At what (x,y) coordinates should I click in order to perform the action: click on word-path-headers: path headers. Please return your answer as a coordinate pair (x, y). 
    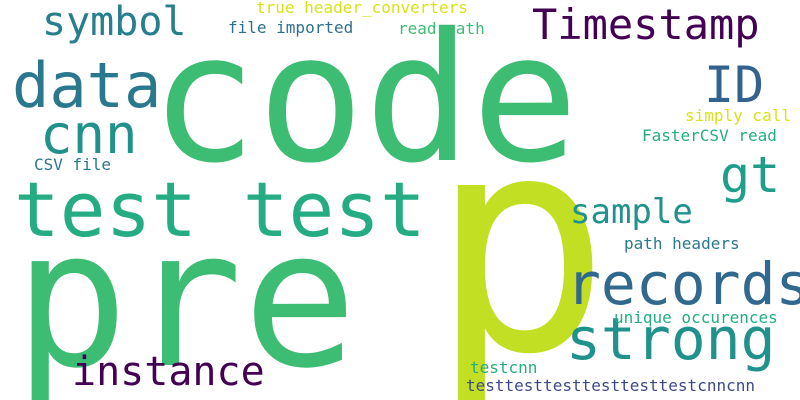
    Looking at the image, I should click on (682, 243).